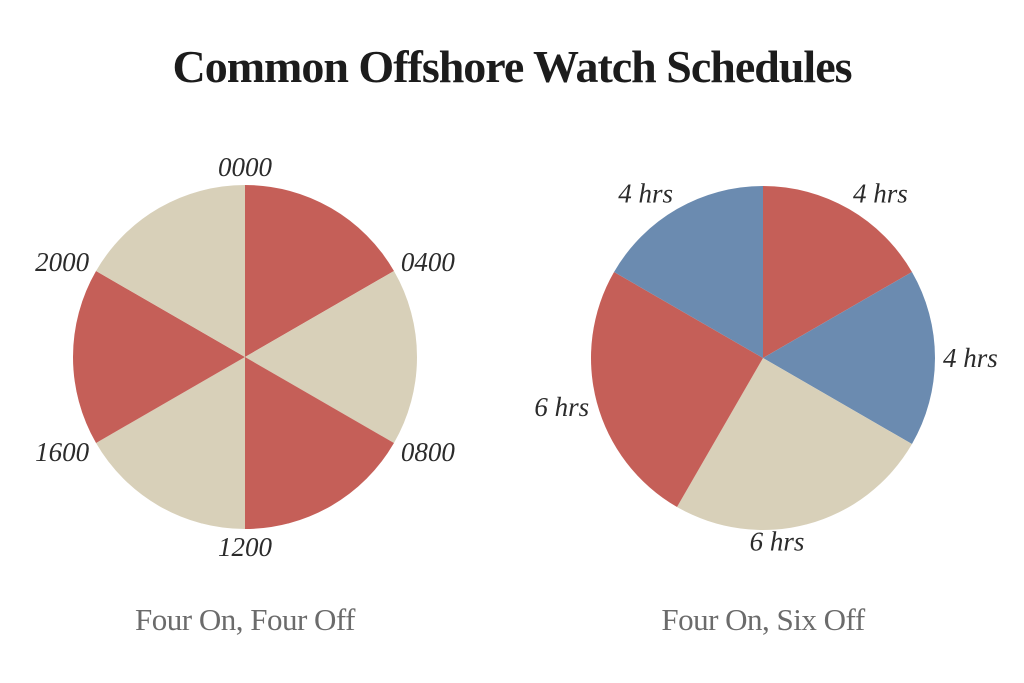  What do you see at coordinates (512, 66) in the screenshot?
I see `figure-title: Common Offshore Watch Schedules` at bounding box center [512, 66].